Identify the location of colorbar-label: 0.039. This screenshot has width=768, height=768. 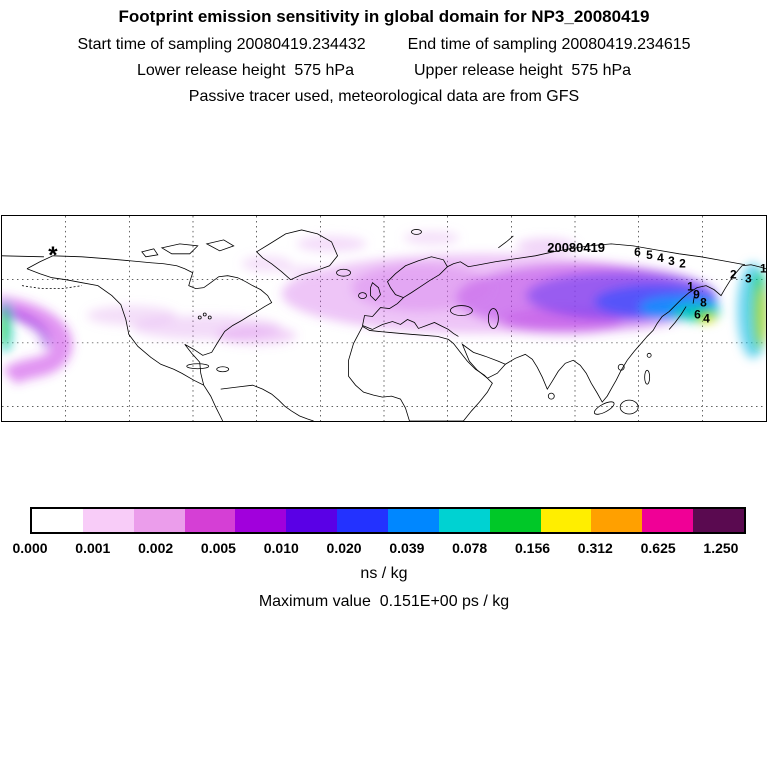
(407, 548).